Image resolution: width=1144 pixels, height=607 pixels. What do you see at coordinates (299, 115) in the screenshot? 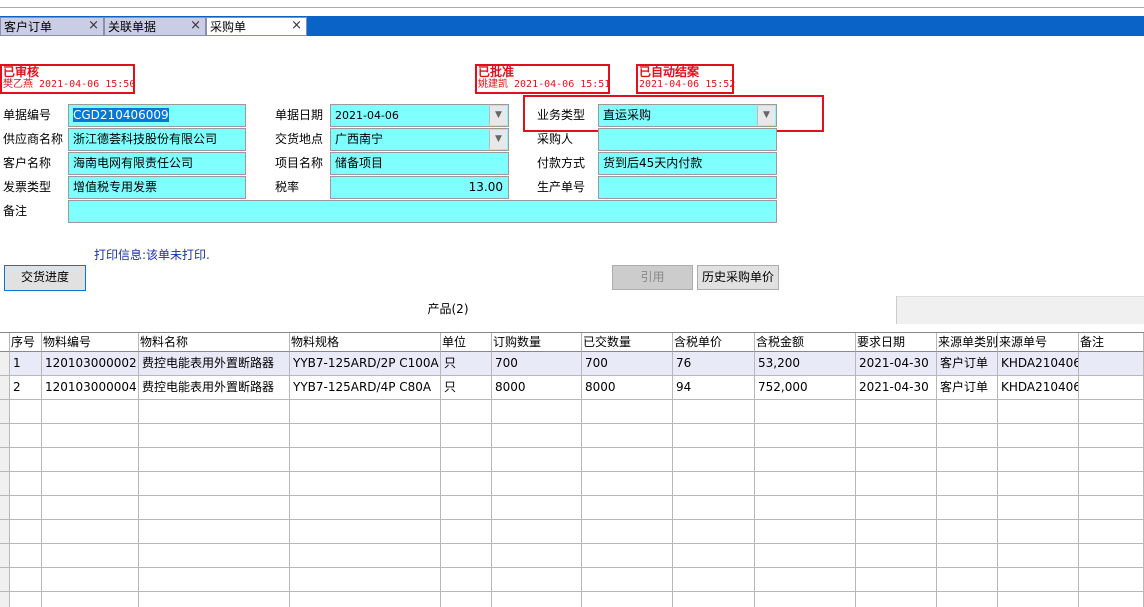
I see `field-label: 单据日期` at bounding box center [299, 115].